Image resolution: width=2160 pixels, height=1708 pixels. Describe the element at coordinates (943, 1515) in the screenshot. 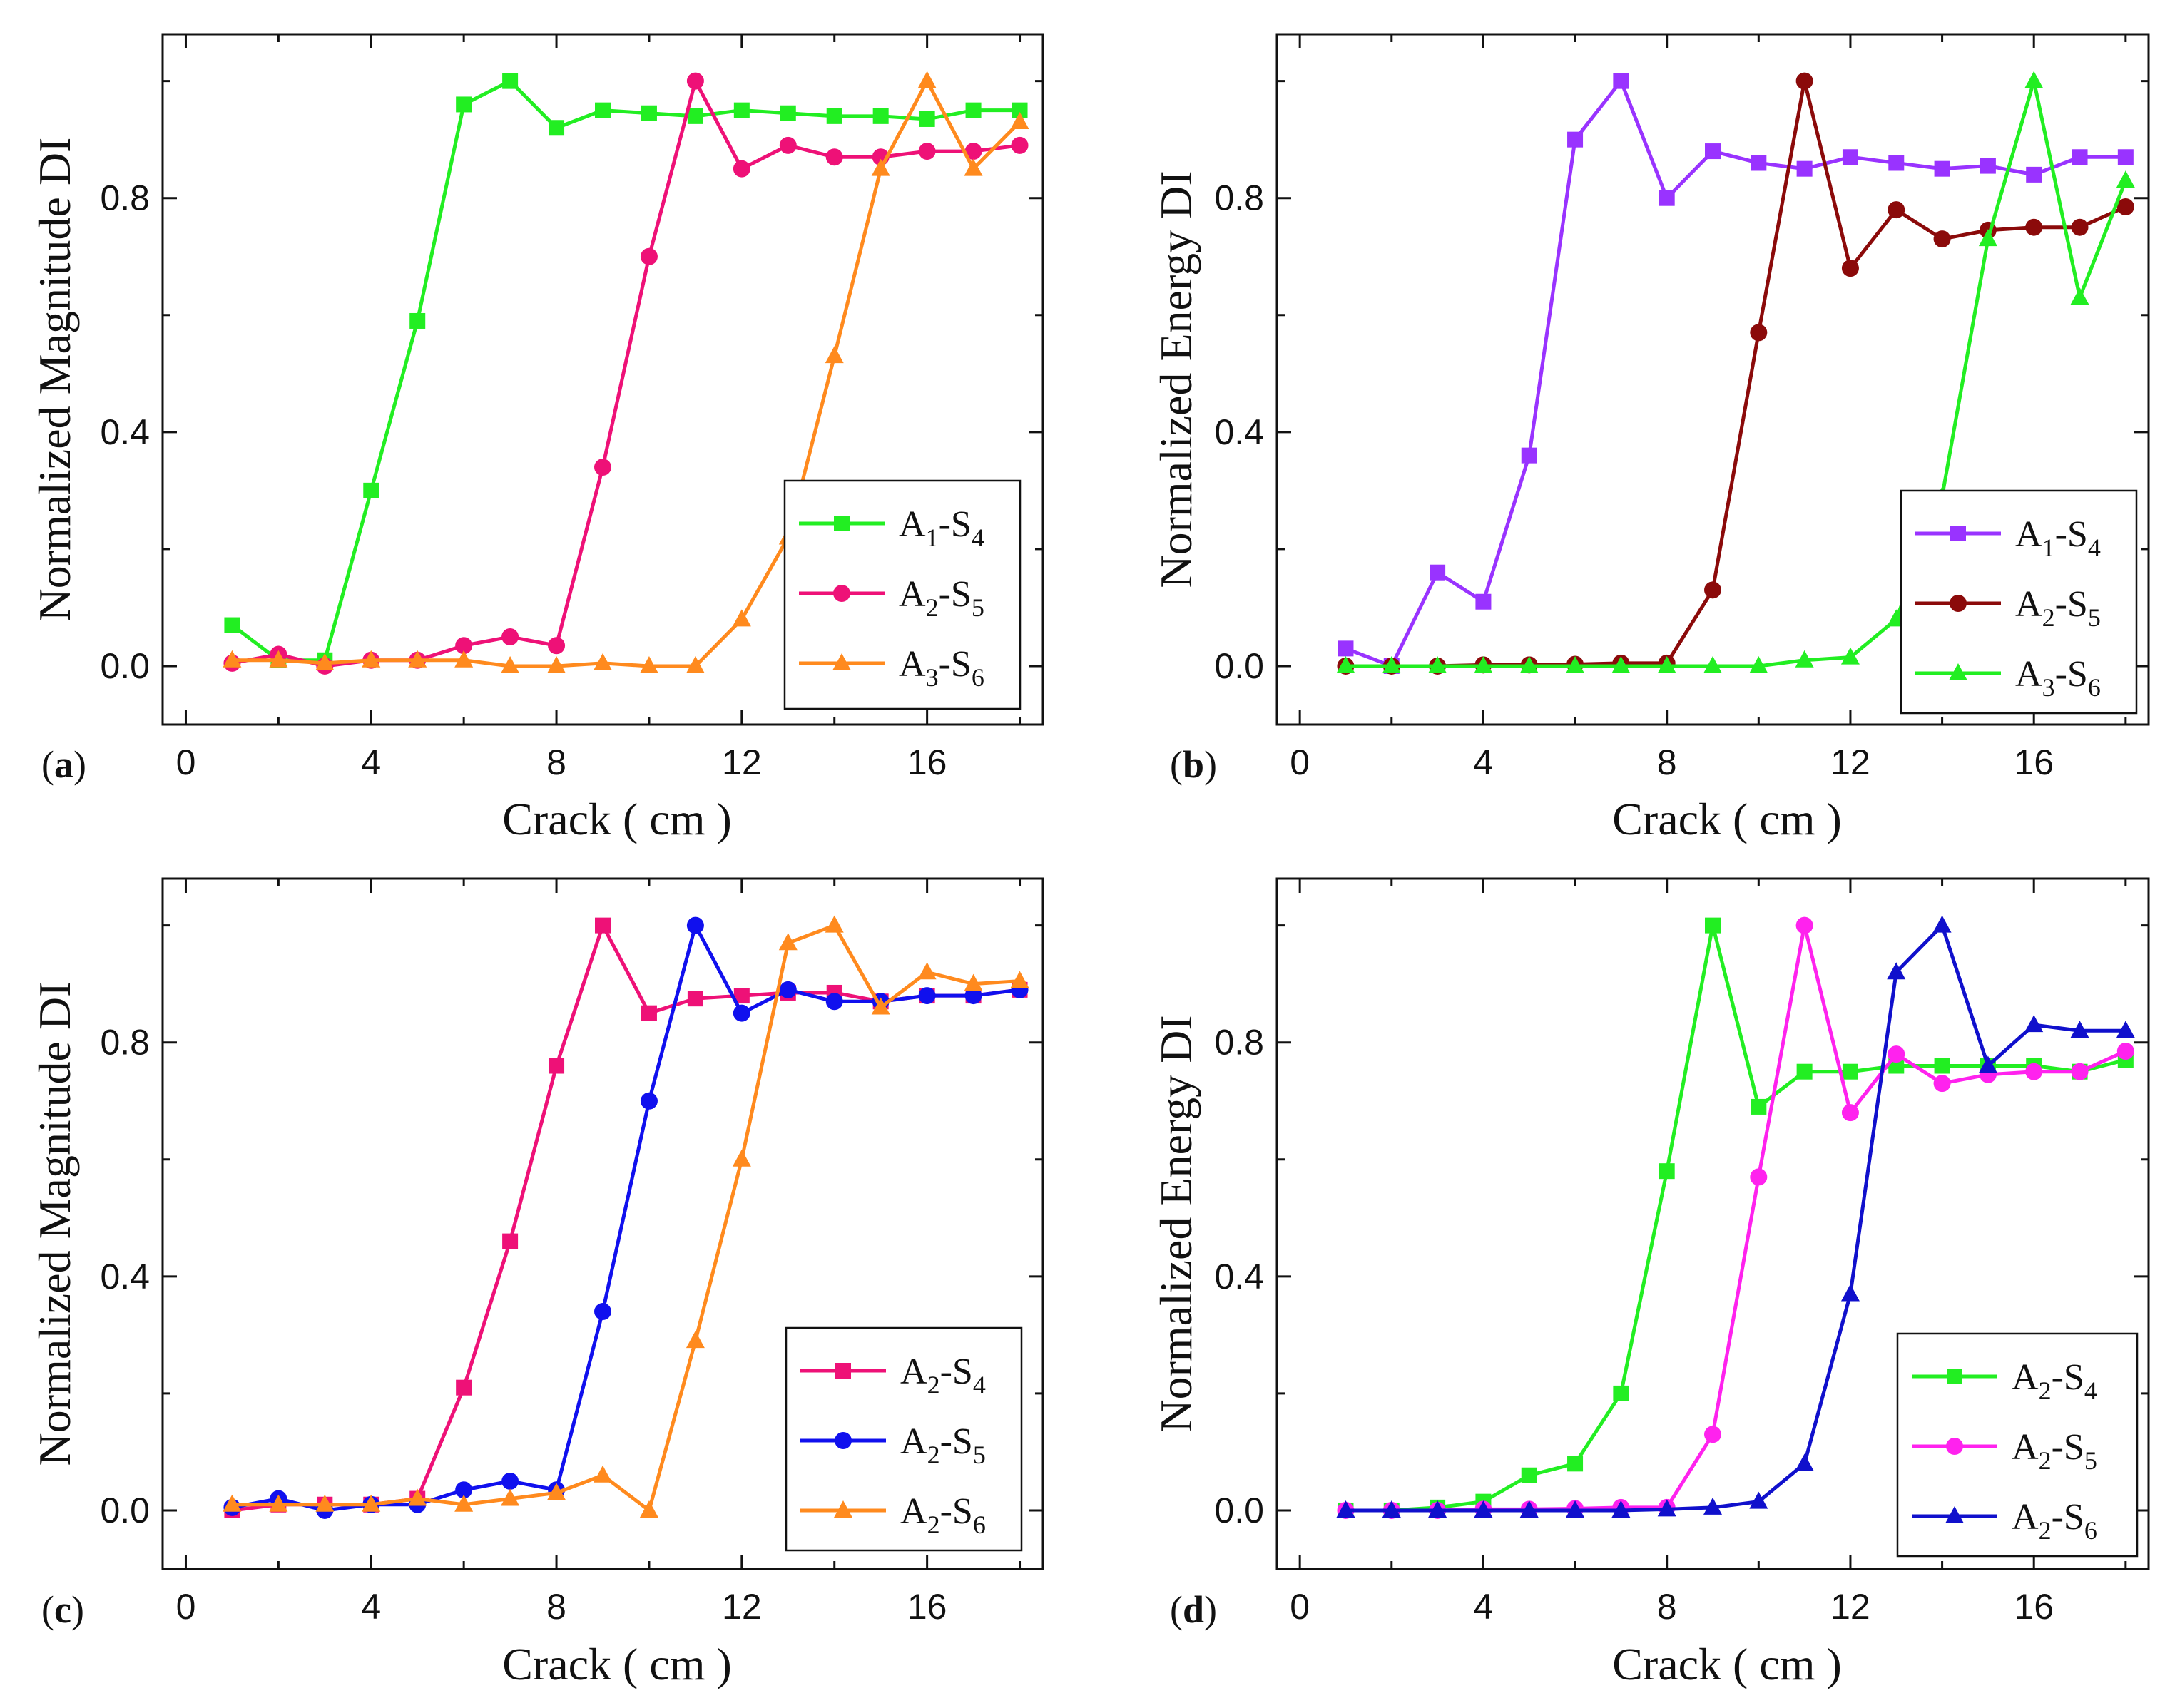

I see `legend-label: A2-S6` at that location.